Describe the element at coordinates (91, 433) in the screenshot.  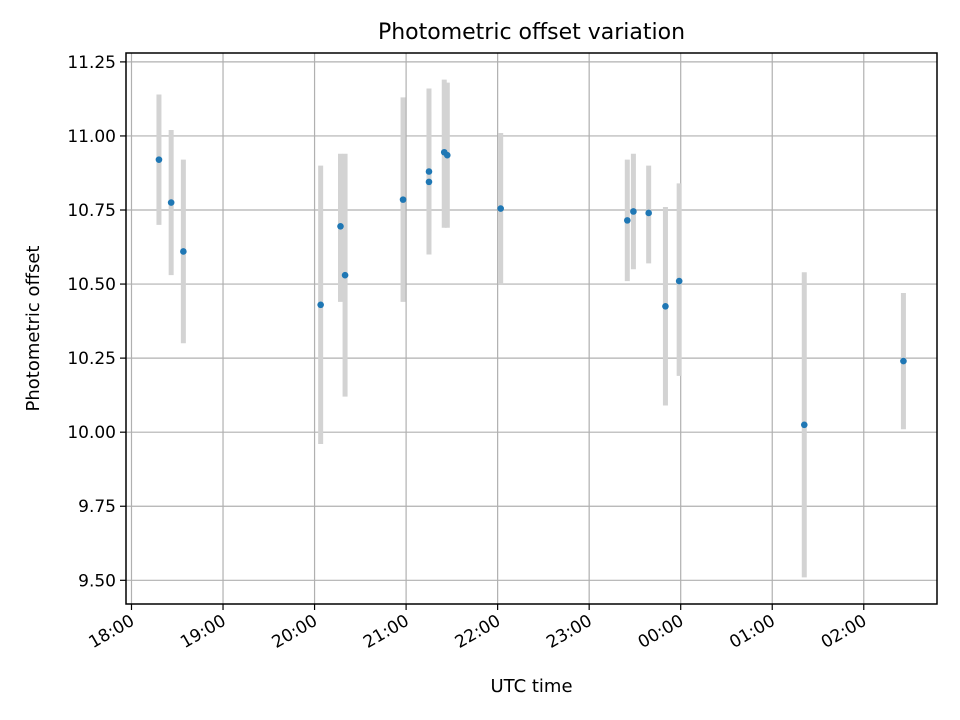
I see `y-tick-label: 10.00` at that location.